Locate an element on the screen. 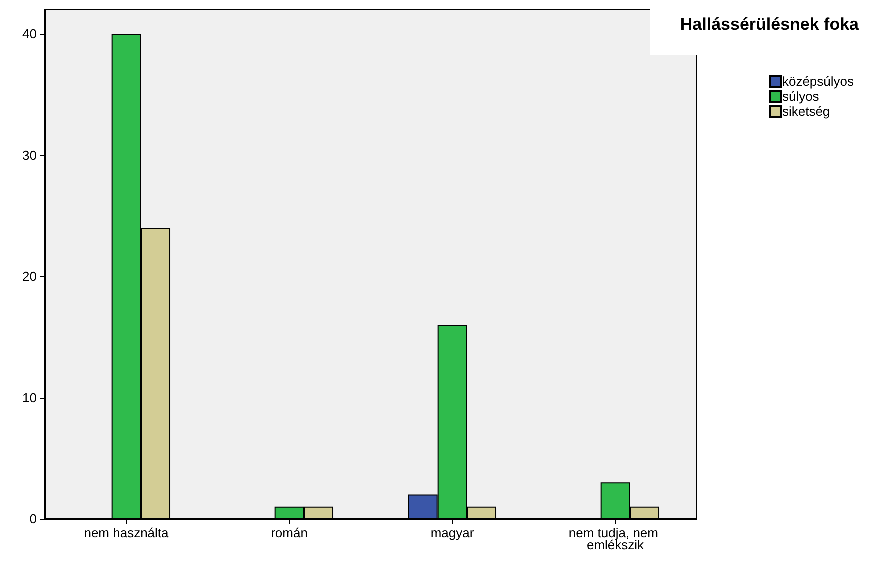 The height and width of the screenshot is (564, 869). legend-label: középsúlyos is located at coordinates (818, 81).